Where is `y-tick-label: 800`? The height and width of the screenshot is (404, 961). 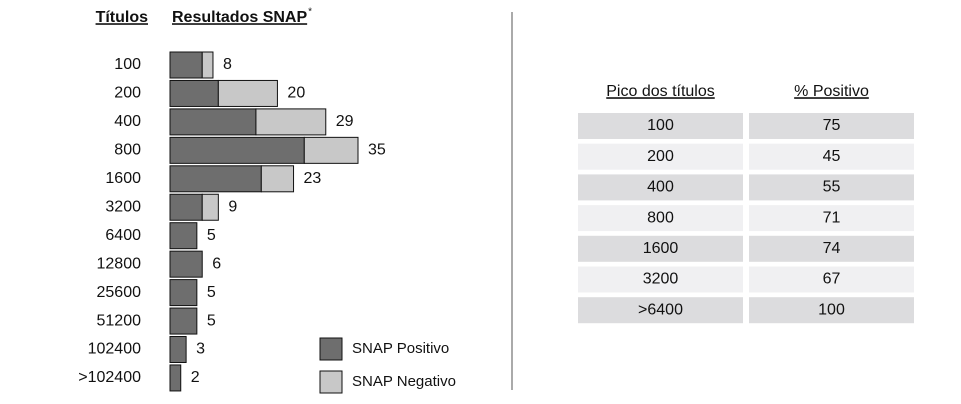
y-tick-label: 800 is located at coordinates (127, 150).